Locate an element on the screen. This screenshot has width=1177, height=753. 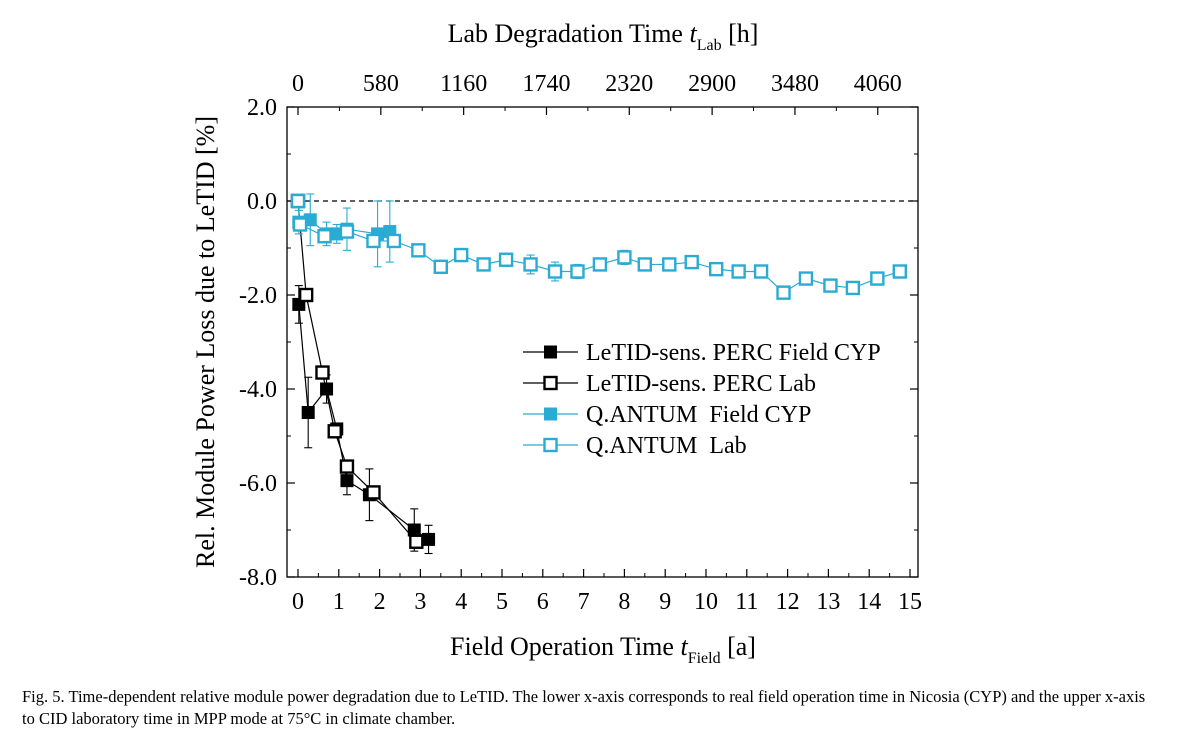
x-tick-label: 3 is located at coordinates (420, 602).